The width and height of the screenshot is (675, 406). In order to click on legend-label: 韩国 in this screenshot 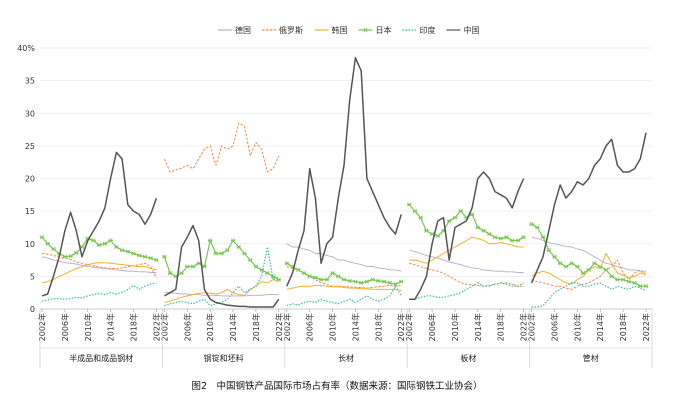, I will do `click(340, 30)`.